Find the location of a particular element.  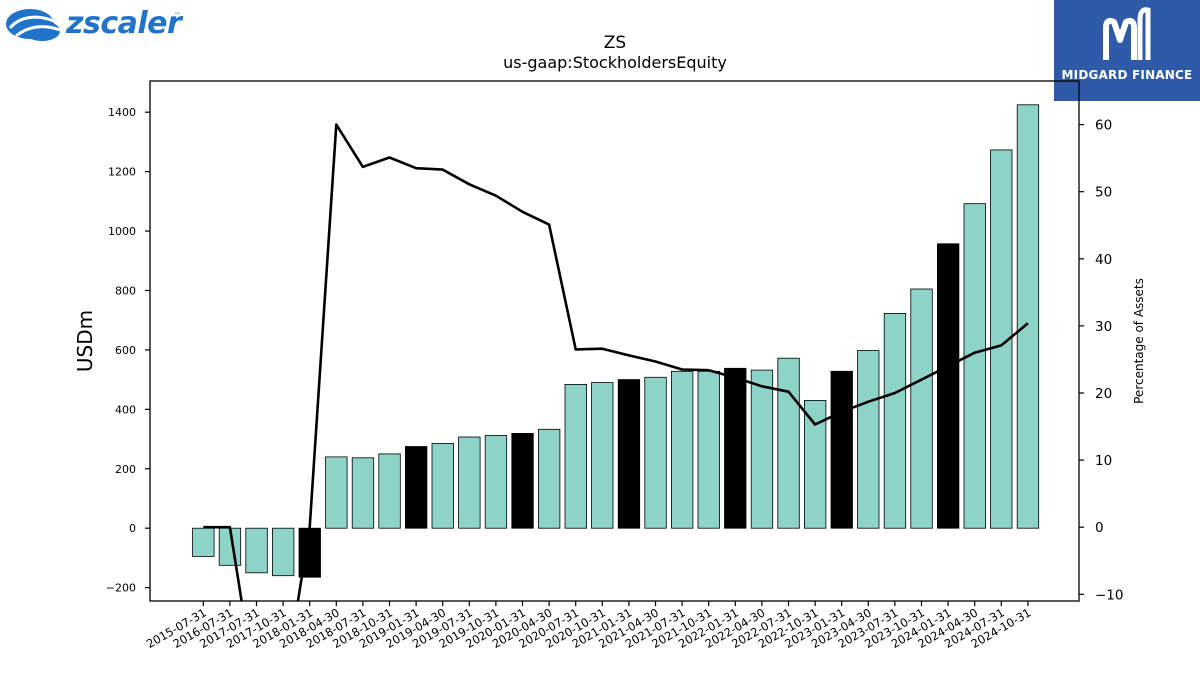

y2-tick-label: −10 is located at coordinates (1109, 595).